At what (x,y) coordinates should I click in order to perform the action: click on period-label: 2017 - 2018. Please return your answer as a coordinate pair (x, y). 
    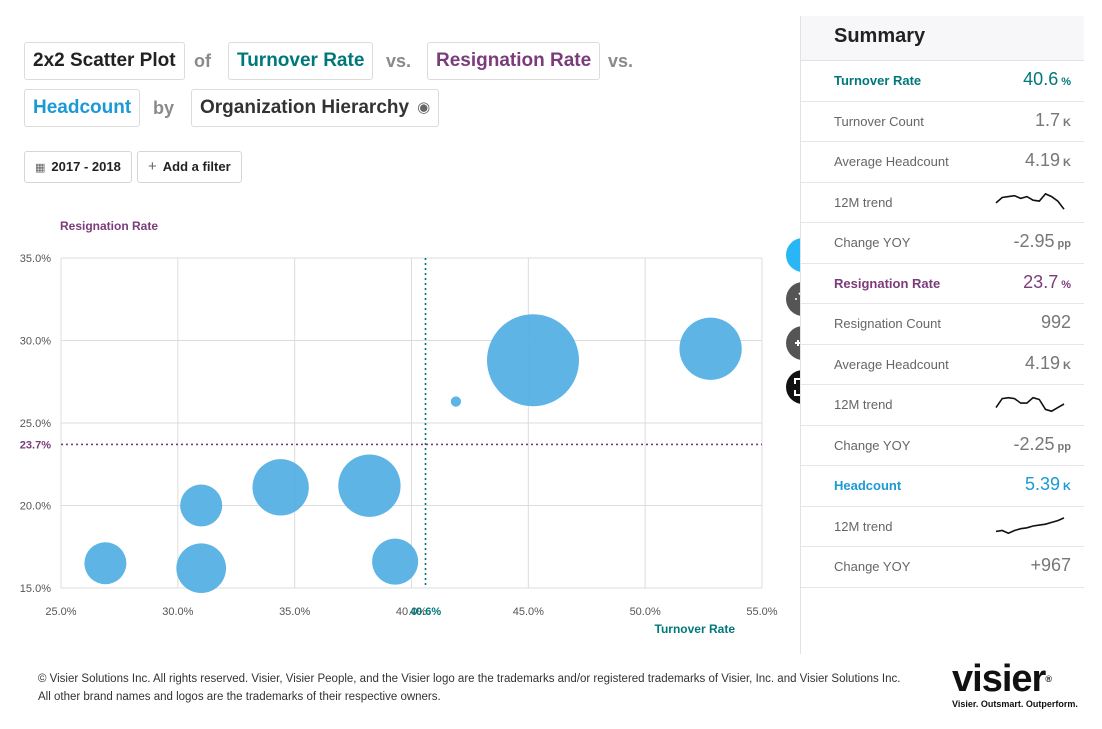
    Looking at the image, I should click on (86, 166).